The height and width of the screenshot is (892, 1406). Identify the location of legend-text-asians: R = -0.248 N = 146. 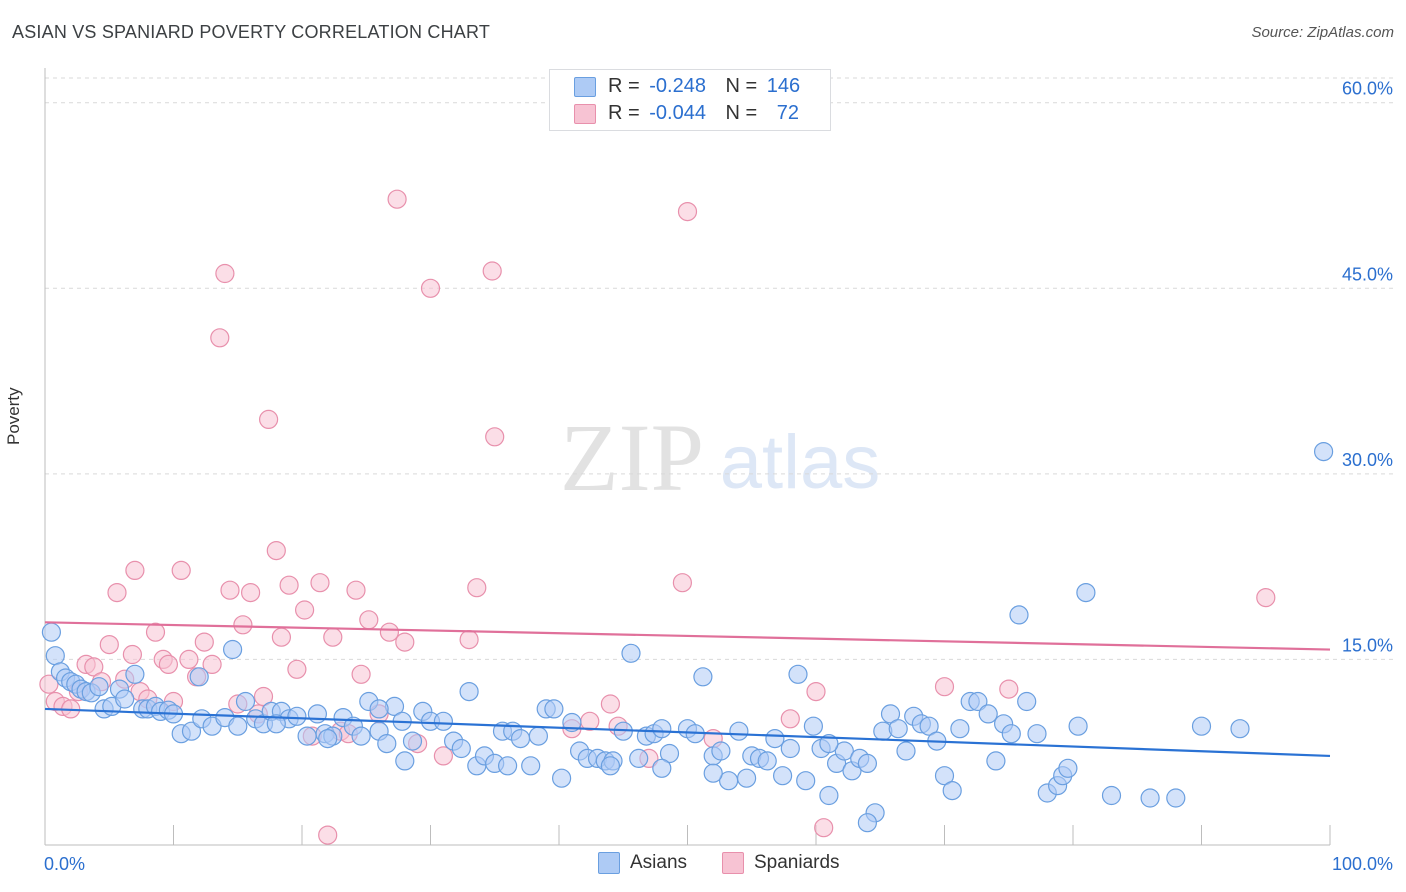
(704, 86).